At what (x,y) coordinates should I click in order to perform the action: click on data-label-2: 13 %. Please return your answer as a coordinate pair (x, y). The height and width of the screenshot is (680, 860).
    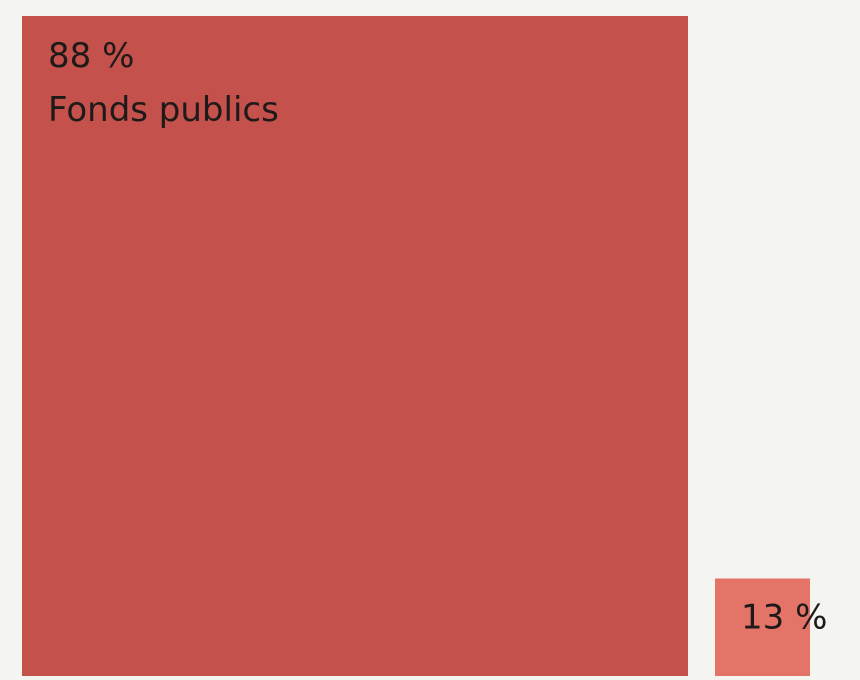
    Looking at the image, I should click on (784, 618).